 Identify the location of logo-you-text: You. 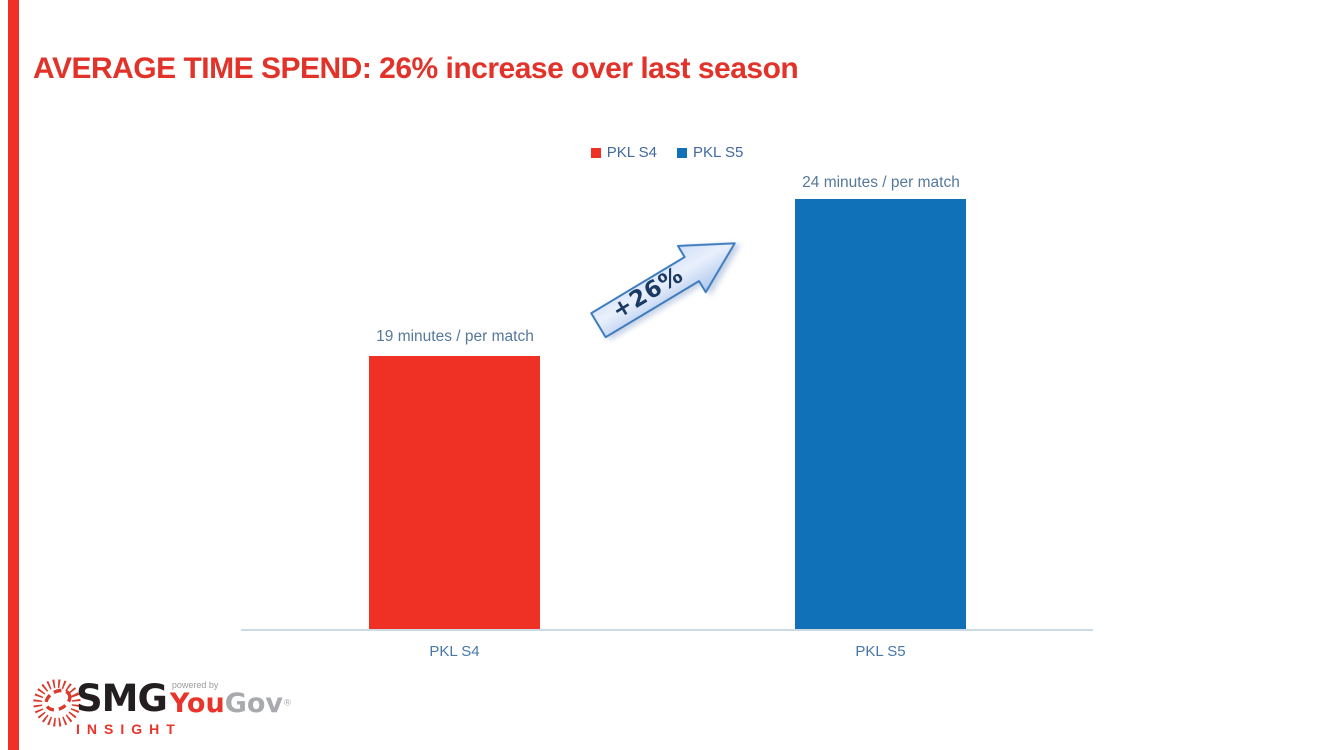
(197, 703).